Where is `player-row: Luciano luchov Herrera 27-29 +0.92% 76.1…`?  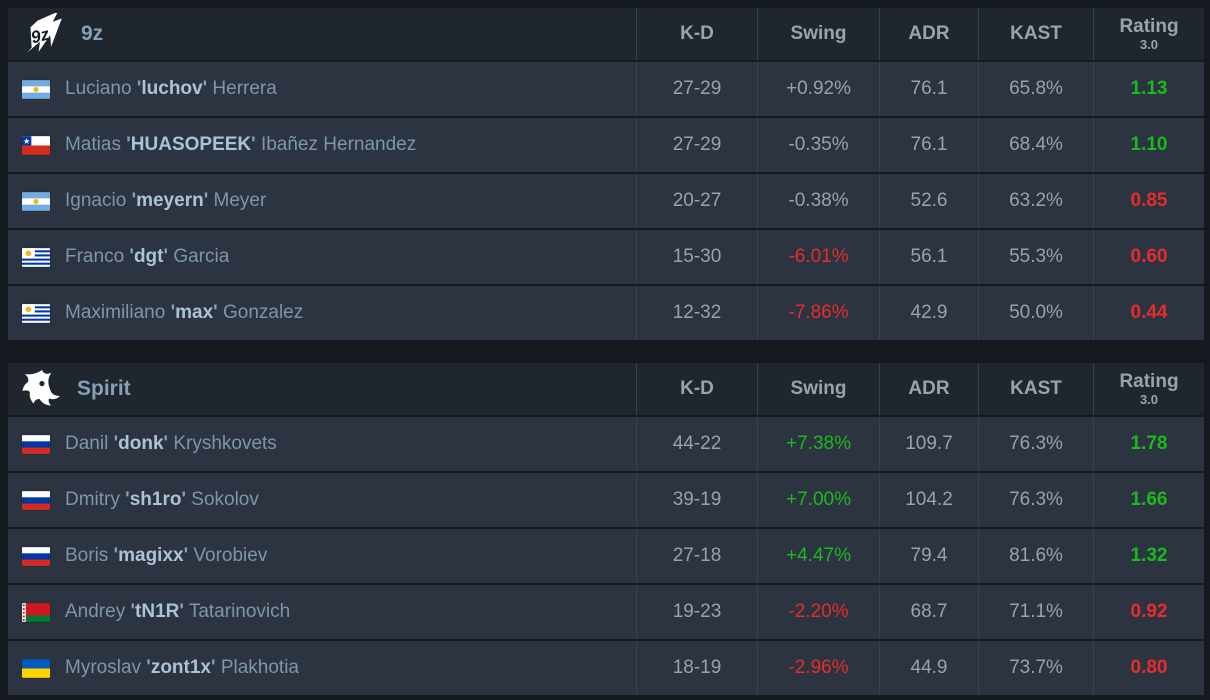 player-row: Luciano luchov Herrera 27-29 +0.92% 76.1… is located at coordinates (606, 88).